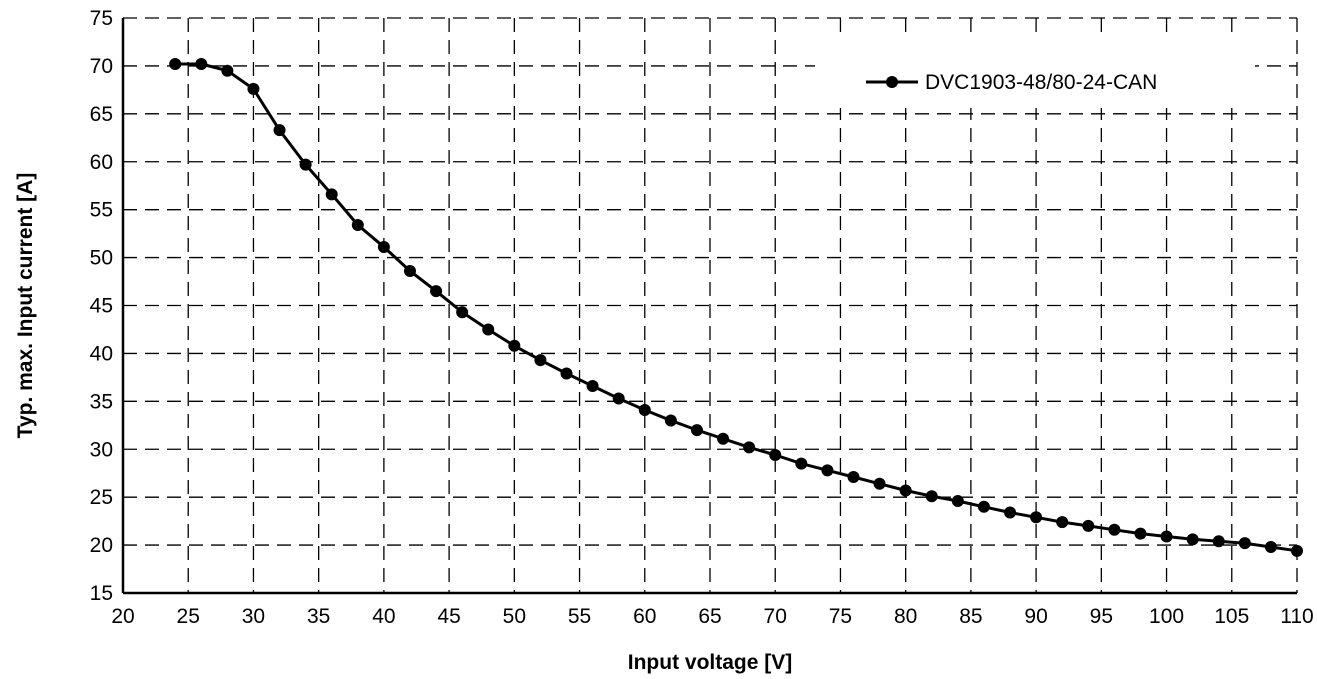 This screenshot has height=679, width=1317. I want to click on y-tick-label: 55, so click(101, 210).